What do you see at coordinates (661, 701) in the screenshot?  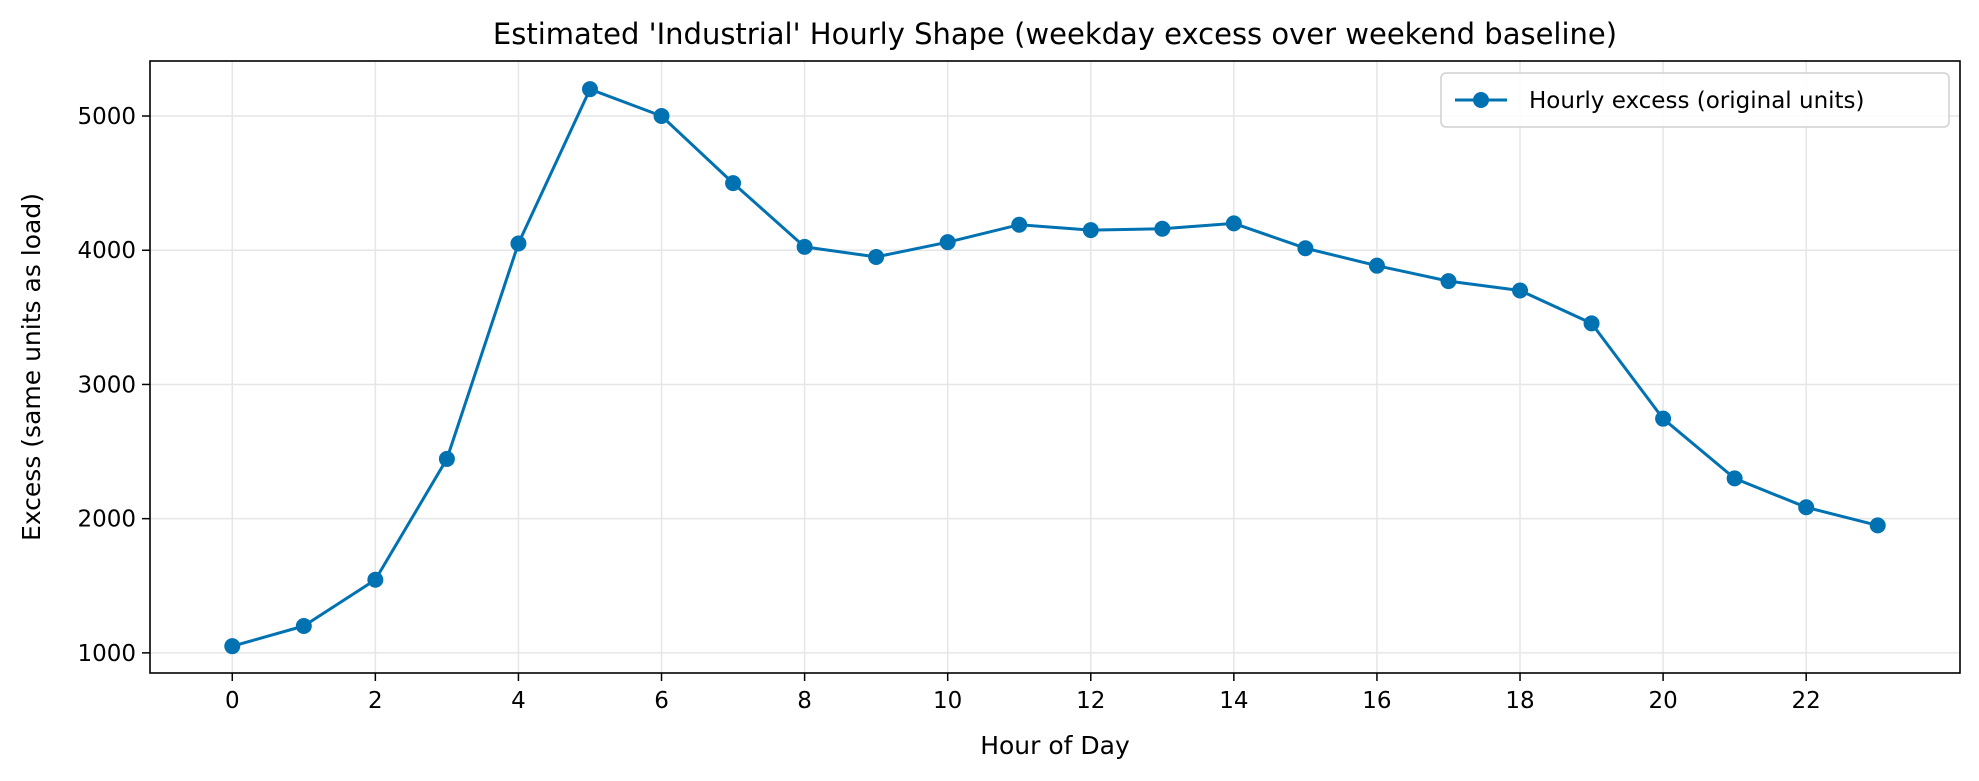 I see `x-tick-label: 6` at bounding box center [661, 701].